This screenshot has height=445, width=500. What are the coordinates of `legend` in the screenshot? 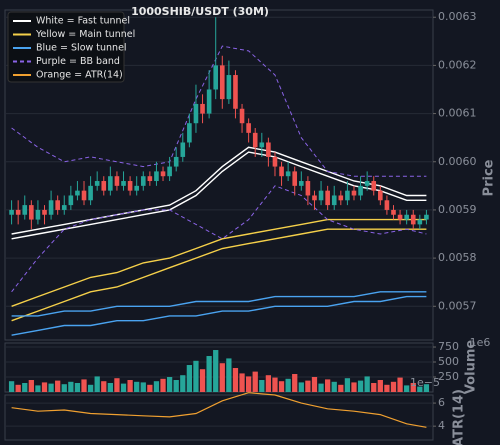 It's located at (66, 47).